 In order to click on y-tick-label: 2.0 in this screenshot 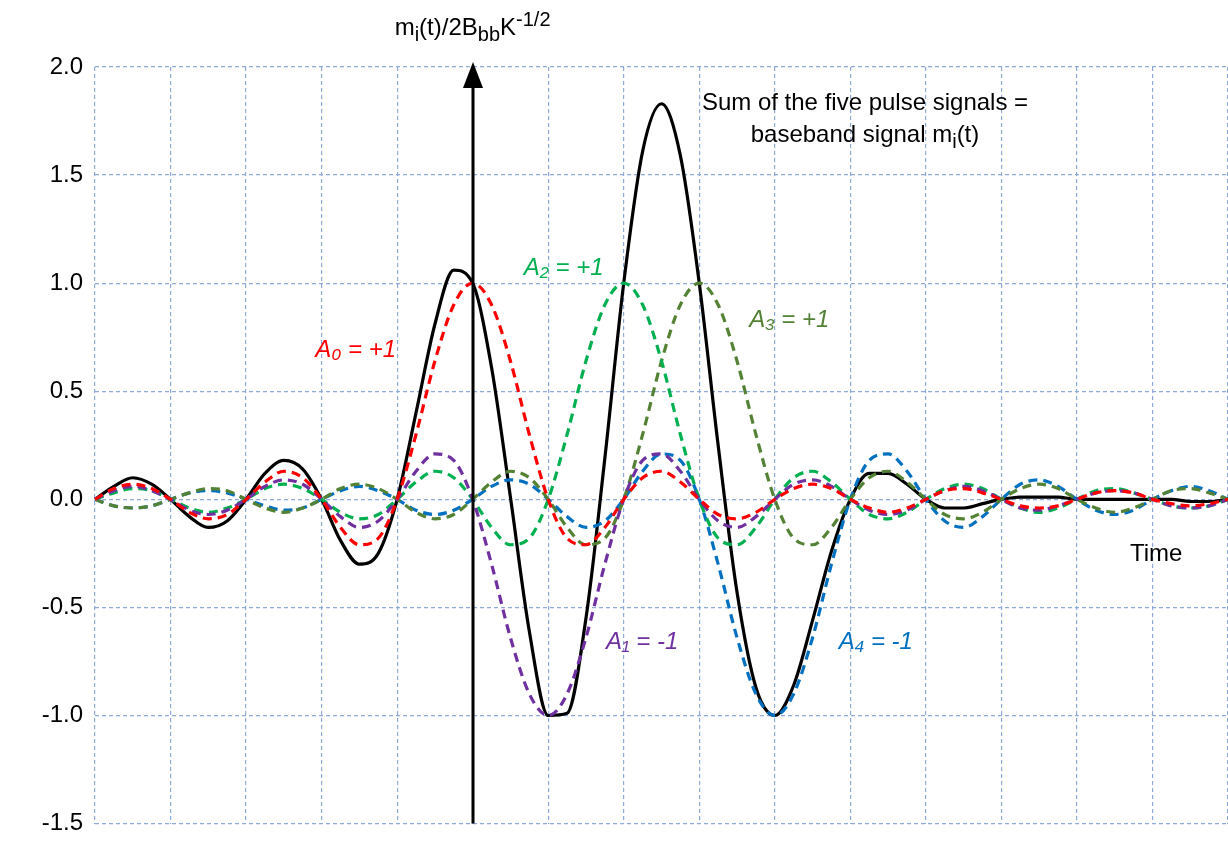, I will do `click(66, 65)`.